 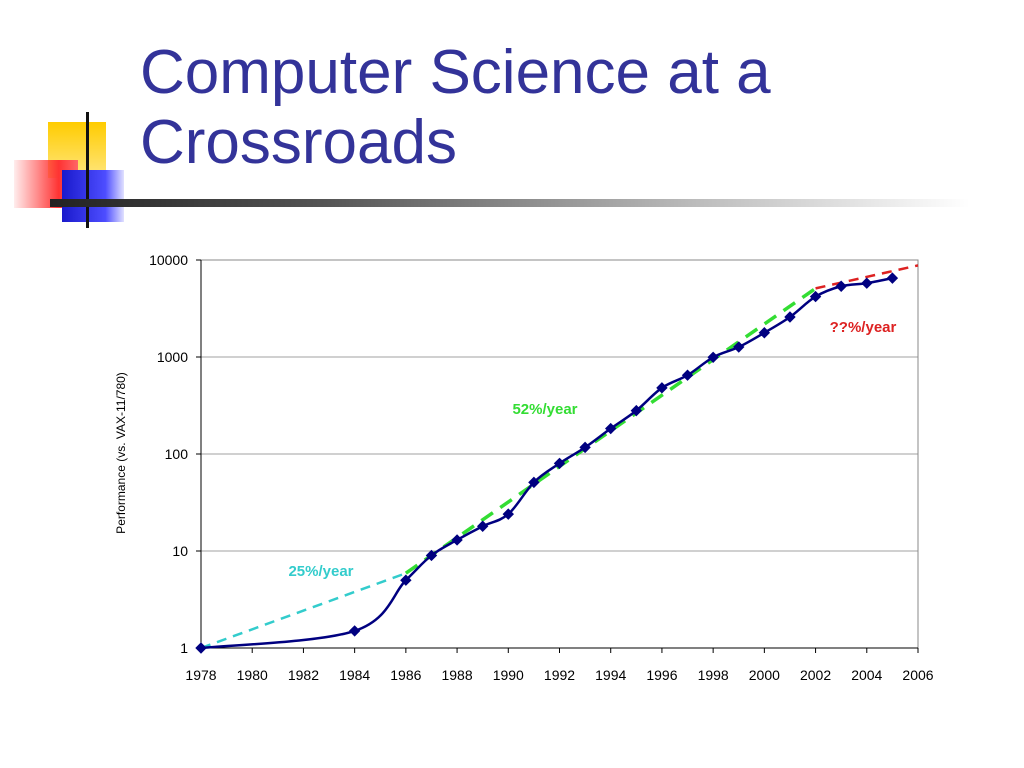 I want to click on x-tick-label: 1998, so click(x=713, y=675).